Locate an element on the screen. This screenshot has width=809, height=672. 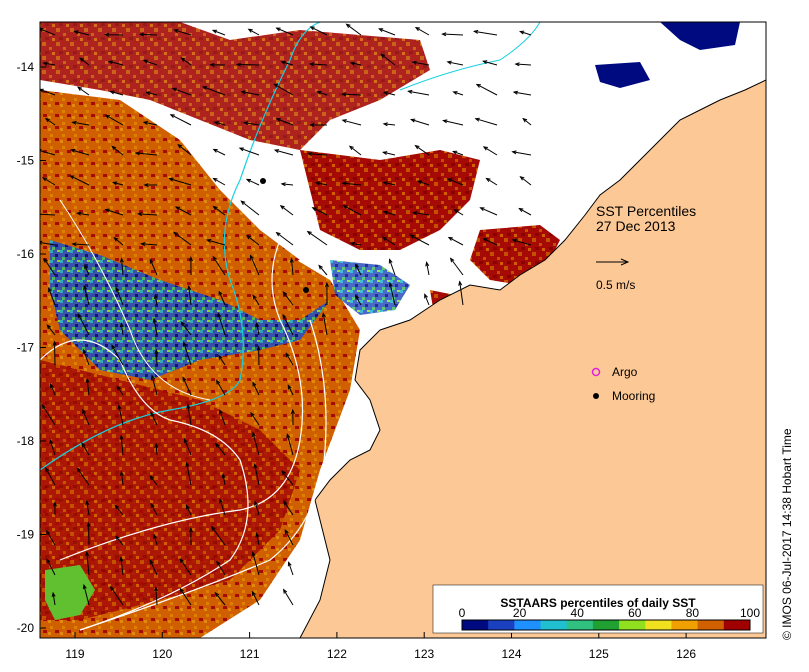
sst-northwest-patch is located at coordinates (170, 180).